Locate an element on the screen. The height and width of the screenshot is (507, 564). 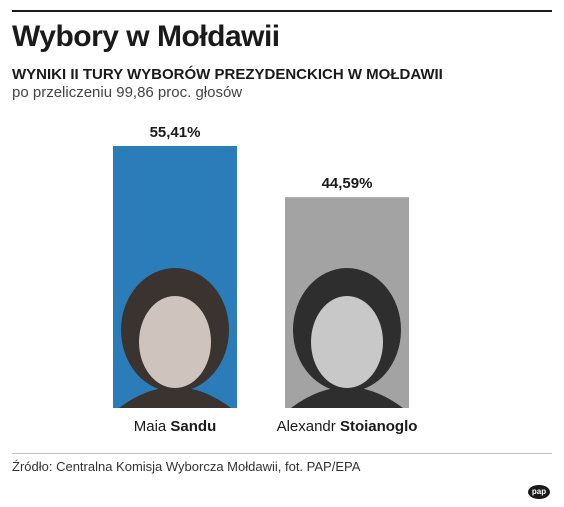
count-note: po przeliczeniu 99,86 proc. głosów is located at coordinates (127, 92).